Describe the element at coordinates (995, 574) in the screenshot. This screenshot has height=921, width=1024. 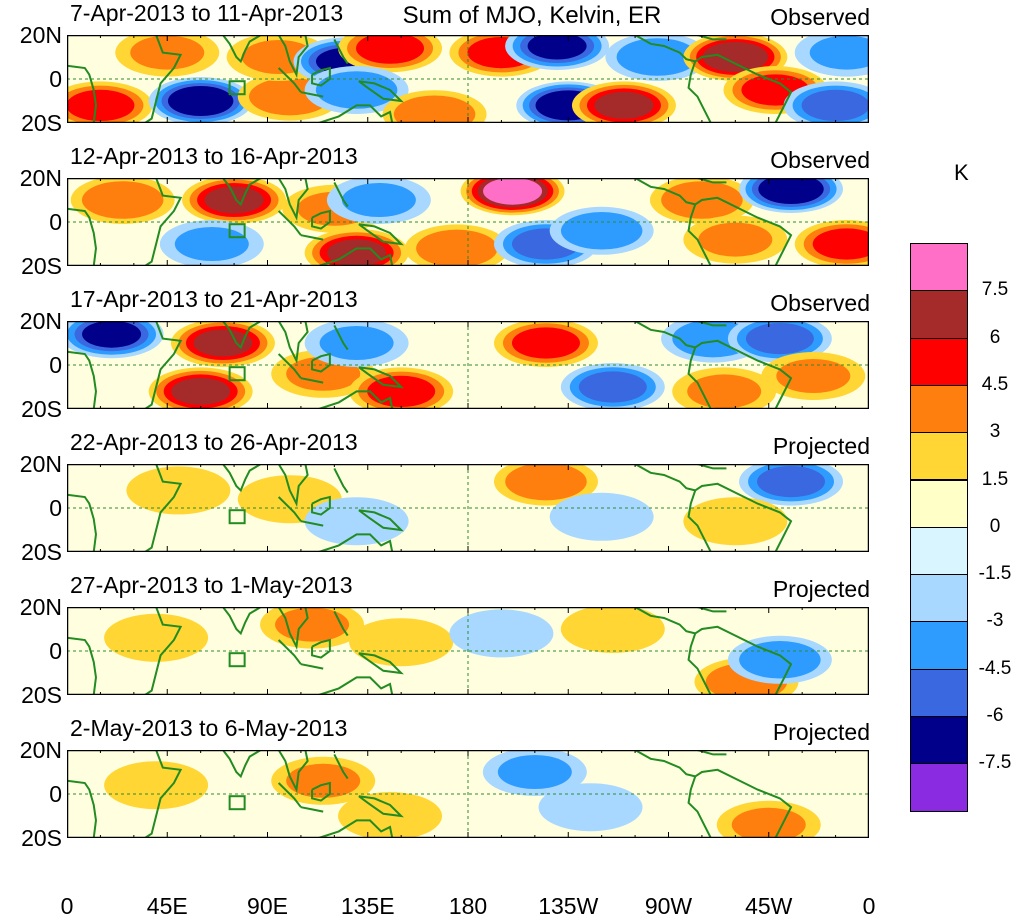
I see `colorbar-label: -1.5` at that location.